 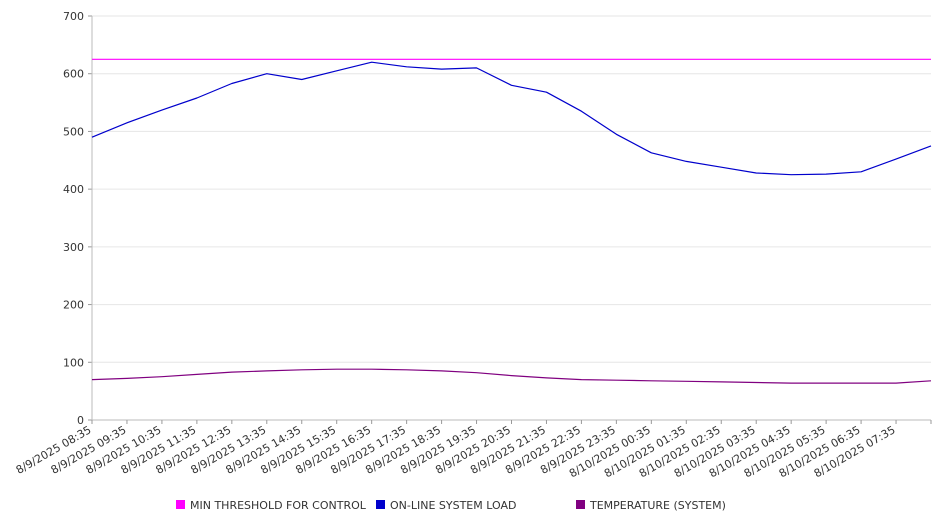 I want to click on y-tick-label: 0, so click(x=80, y=420).